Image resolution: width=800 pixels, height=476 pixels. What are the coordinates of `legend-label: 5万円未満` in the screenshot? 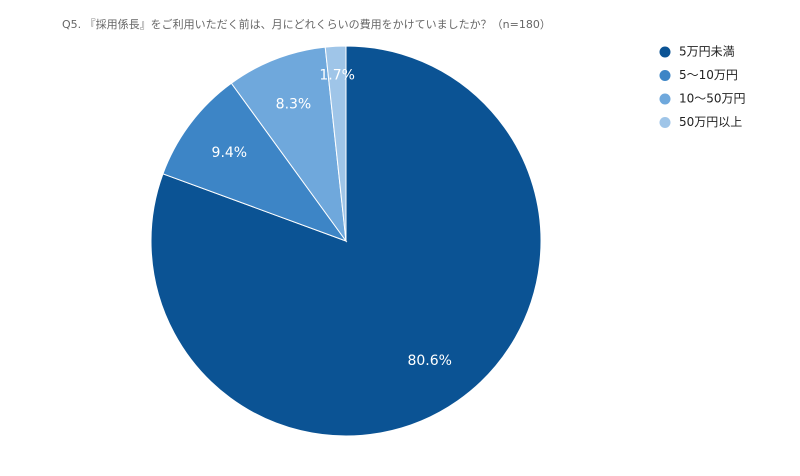 It's located at (707, 52).